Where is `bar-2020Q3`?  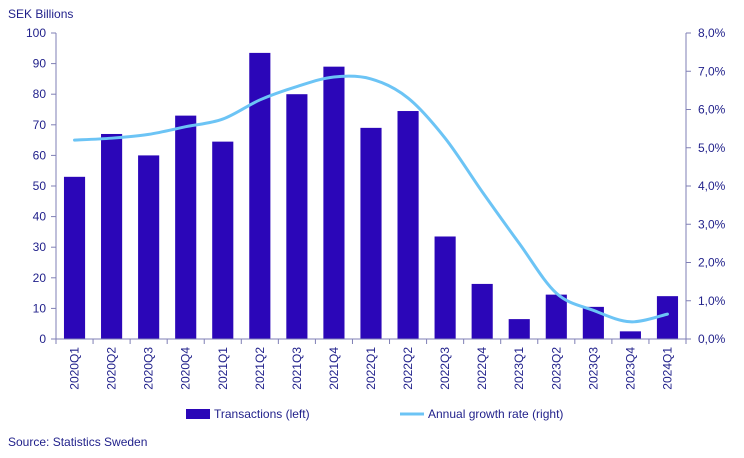 bar-2020Q3 is located at coordinates (148, 247).